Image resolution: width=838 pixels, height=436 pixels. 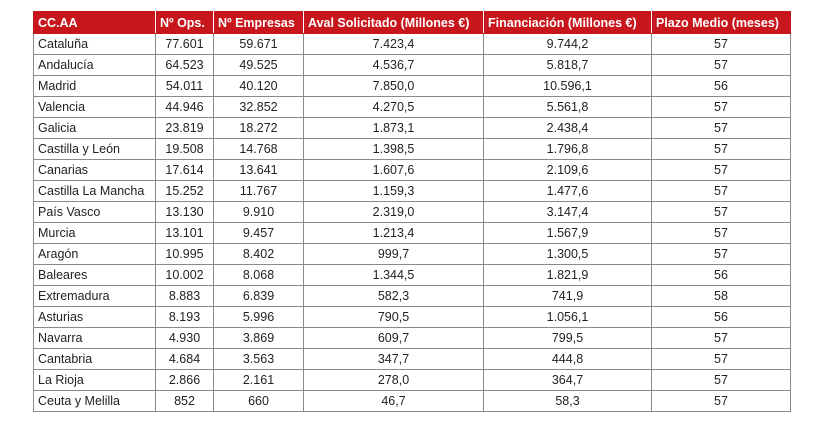 I want to click on cell-num-ops: 23.819, so click(x=184, y=128).